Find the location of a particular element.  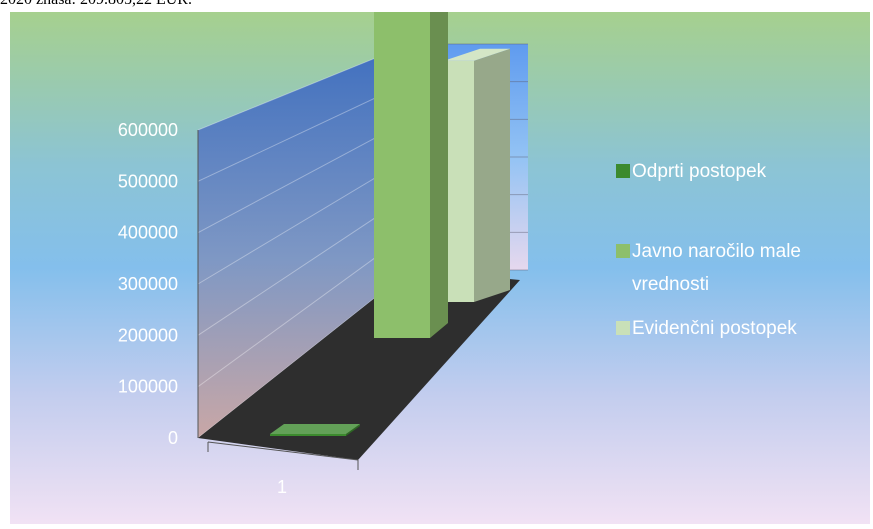

legend-label: Evidenčni postopek is located at coordinates (714, 328).